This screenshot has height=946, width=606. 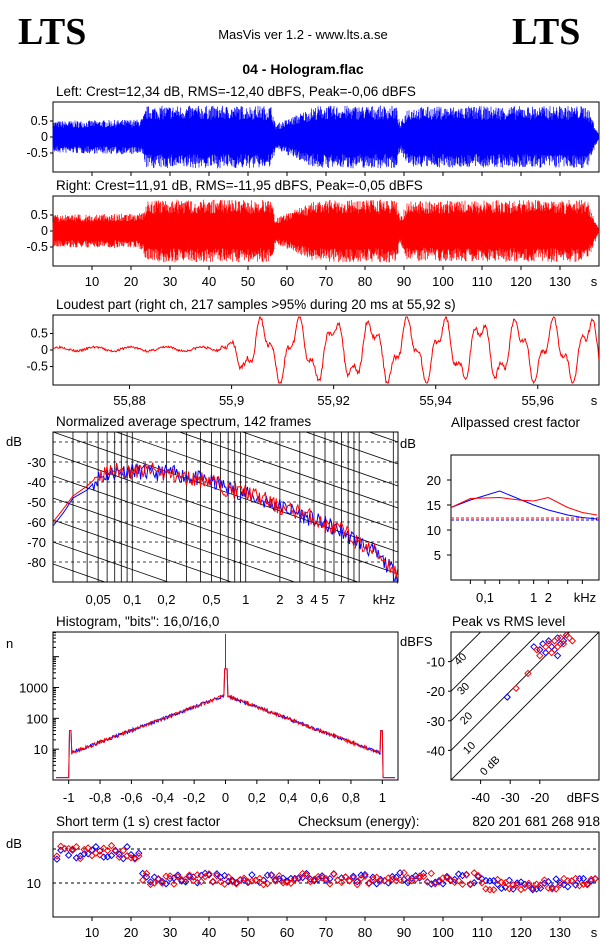 I want to click on x-tick-label: 110, so click(x=482, y=932).